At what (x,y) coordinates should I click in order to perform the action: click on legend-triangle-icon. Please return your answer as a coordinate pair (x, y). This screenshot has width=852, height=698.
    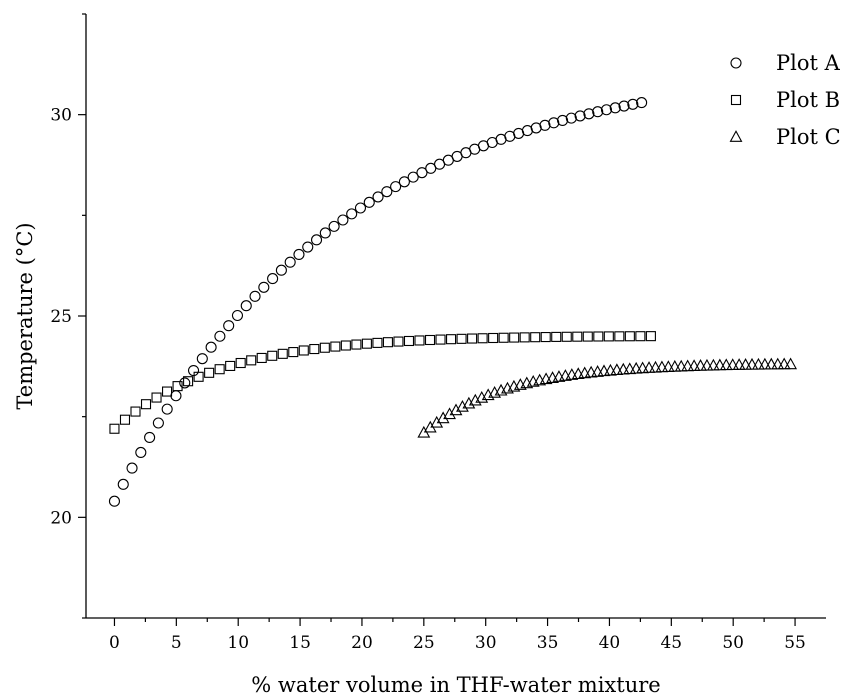
    Looking at the image, I should click on (736, 136).